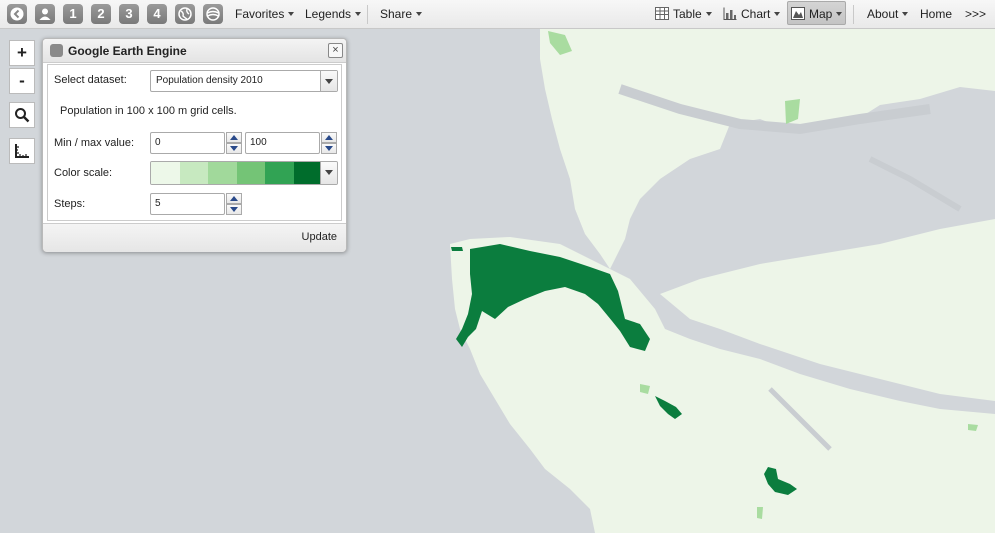  Describe the element at coordinates (73, 14) in the screenshot. I see `view-1-button: 1` at that location.